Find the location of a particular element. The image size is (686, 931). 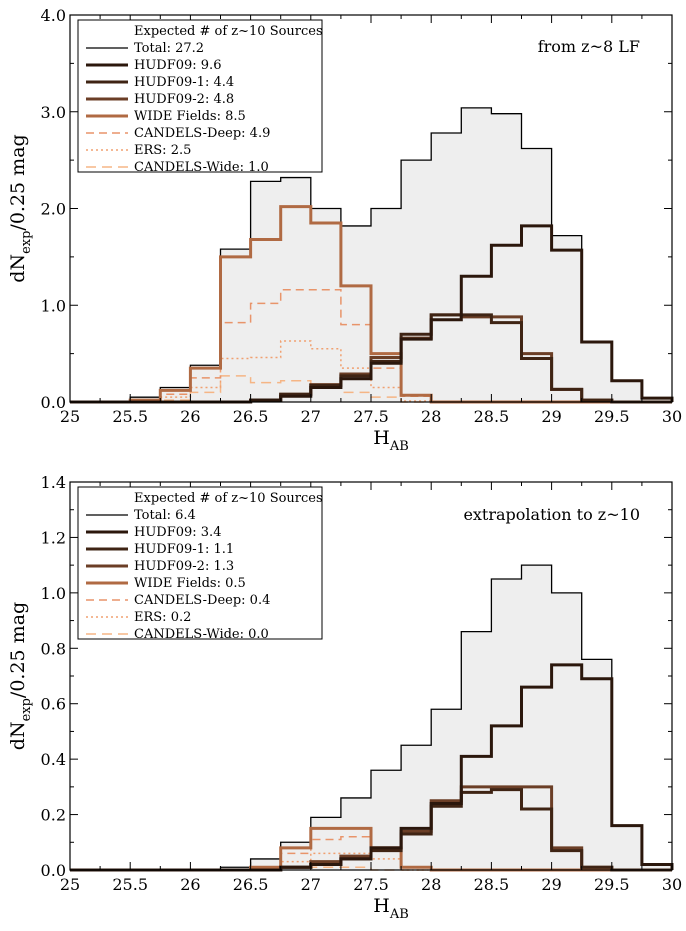

legend-label-candels-deep: CANDELS-Deep: 0.4 is located at coordinates (202, 600).